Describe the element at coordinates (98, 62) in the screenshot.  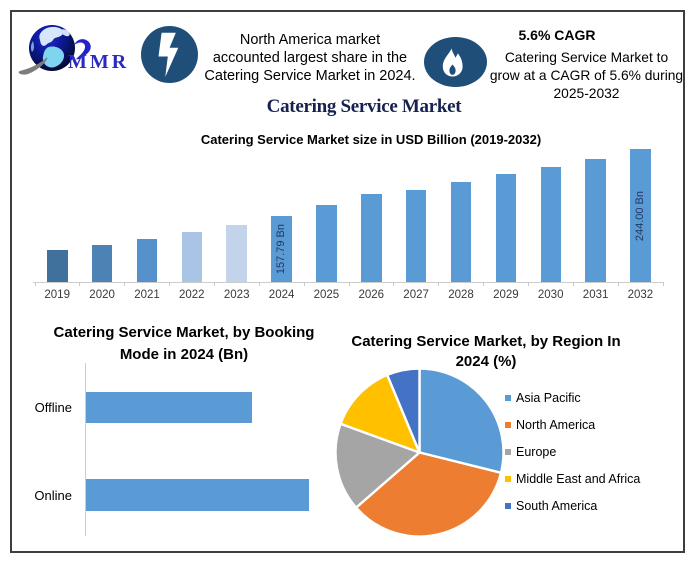
I see `svg-text: MMR` at that location.